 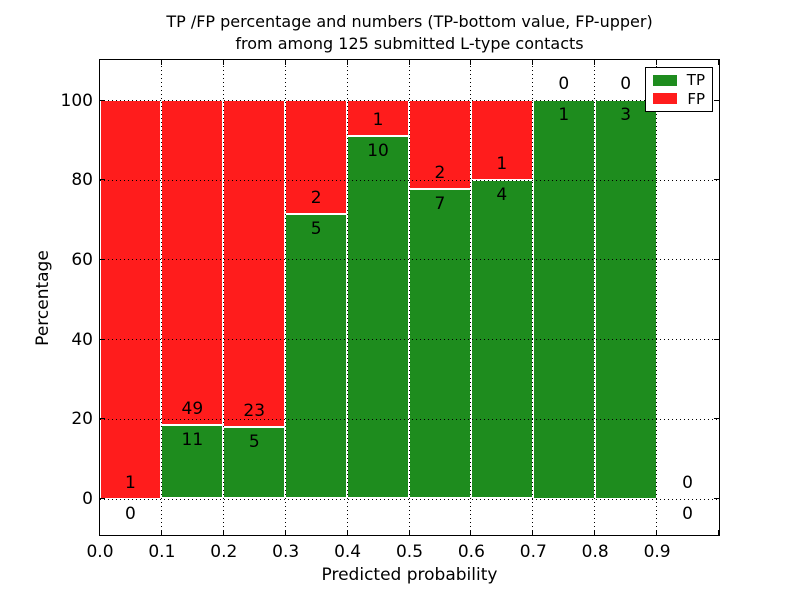 What do you see at coordinates (286, 552) in the screenshot?
I see `x-tick-label: 0.3` at bounding box center [286, 552].